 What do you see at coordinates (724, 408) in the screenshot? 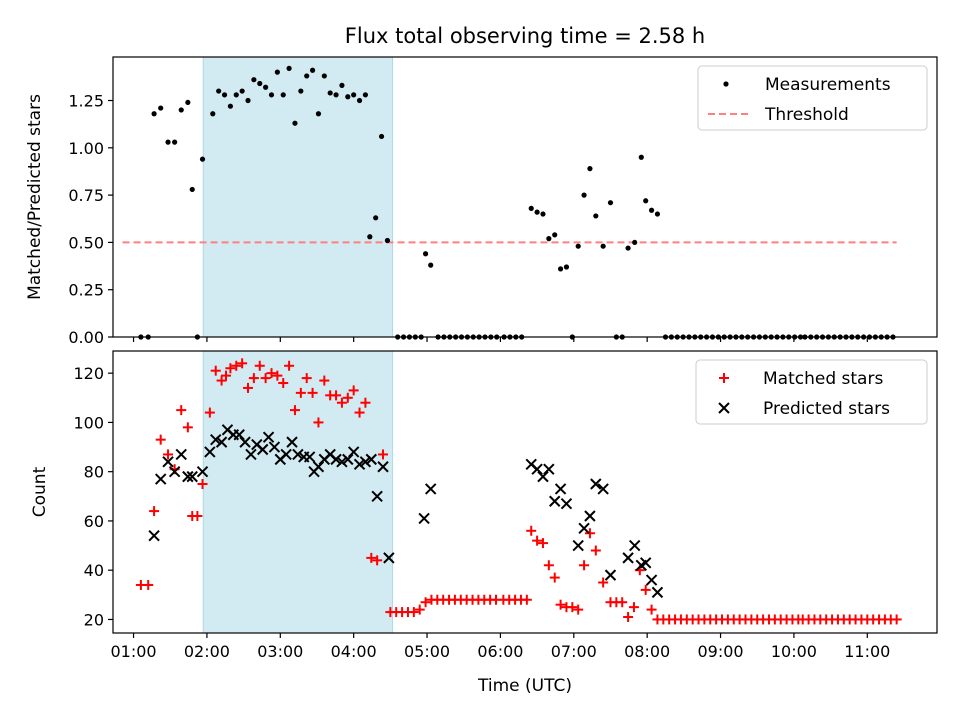
I see `legend-predicted-marker-b` at bounding box center [724, 408].